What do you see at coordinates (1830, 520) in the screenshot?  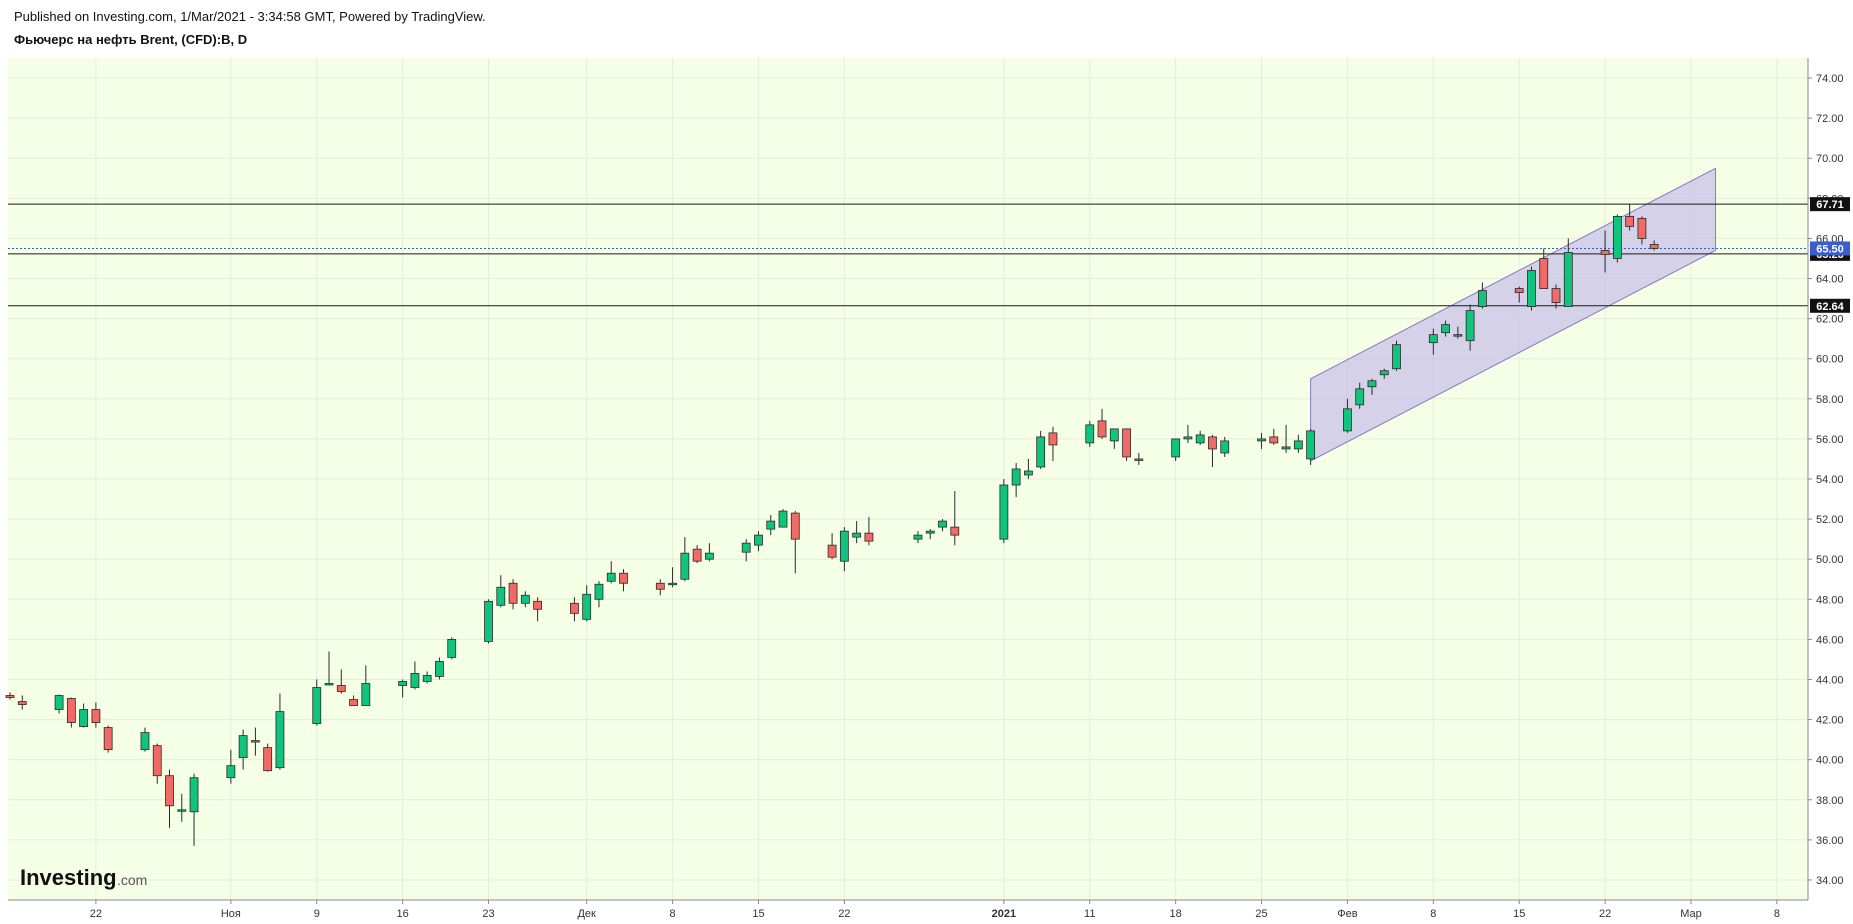 I see `price-tick-label: 52.00` at bounding box center [1830, 520].